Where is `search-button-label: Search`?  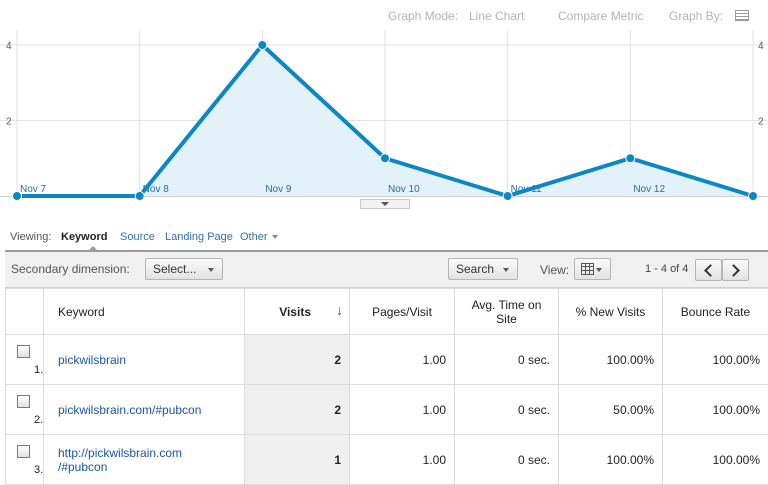
search-button-label: Search is located at coordinates (475, 269).